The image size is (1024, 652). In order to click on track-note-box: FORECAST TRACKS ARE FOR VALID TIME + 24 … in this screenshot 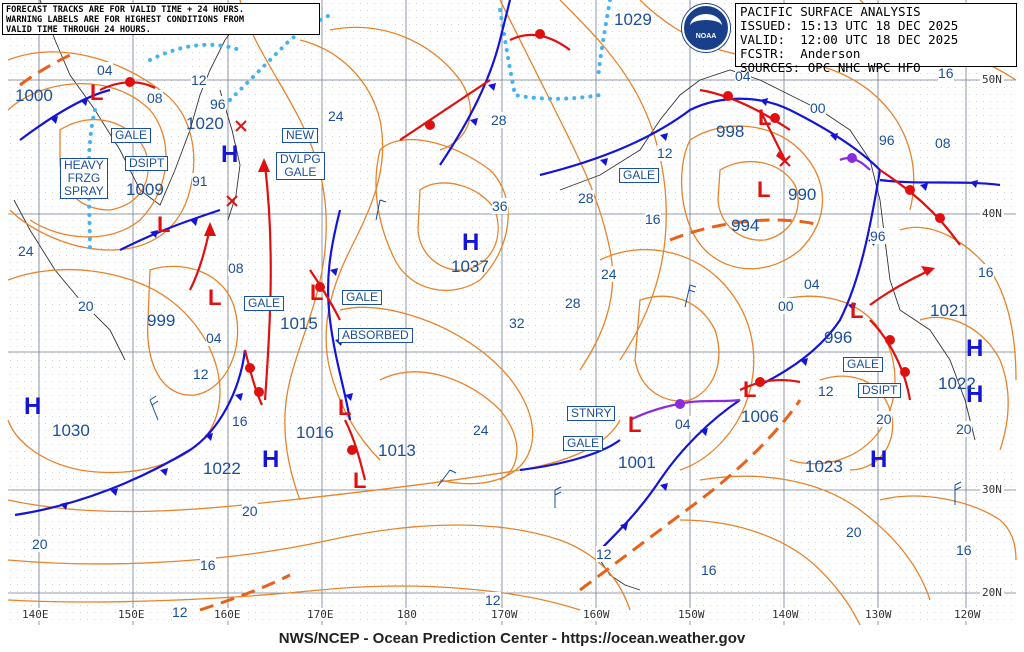, I will do `click(161, 19)`.